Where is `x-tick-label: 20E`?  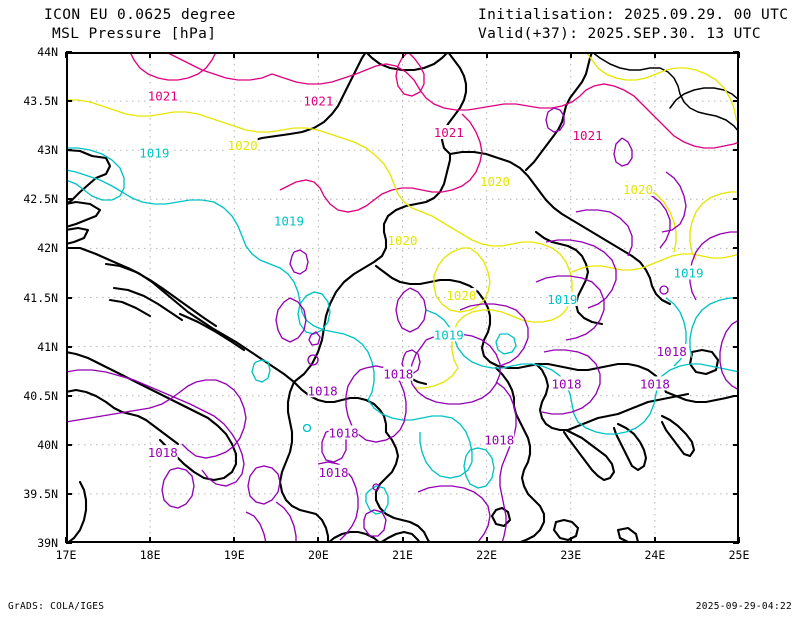
x-tick-label: 20E is located at coordinates (318, 555).